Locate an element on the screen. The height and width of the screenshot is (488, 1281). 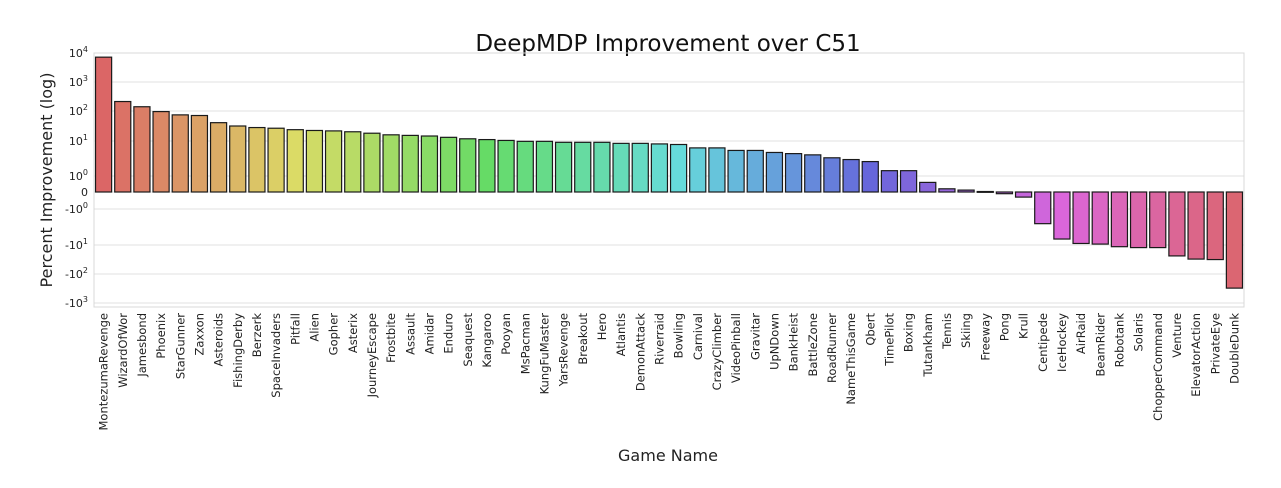
bar-CrazyClimber is located at coordinates (717, 170).